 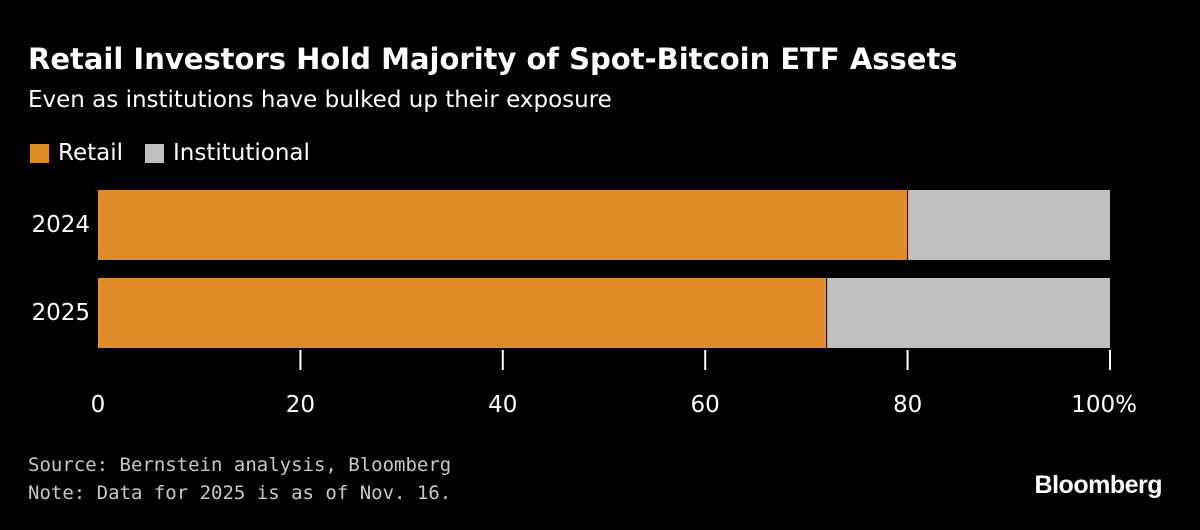 What do you see at coordinates (502, 405) in the screenshot?
I see `x-tick-label-40: 40` at bounding box center [502, 405].